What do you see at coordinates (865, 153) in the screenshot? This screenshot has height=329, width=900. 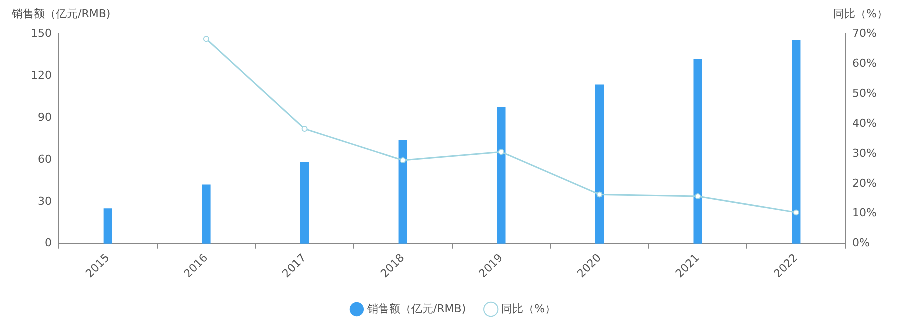 I see `y2-tick-label: 30%` at bounding box center [865, 153].